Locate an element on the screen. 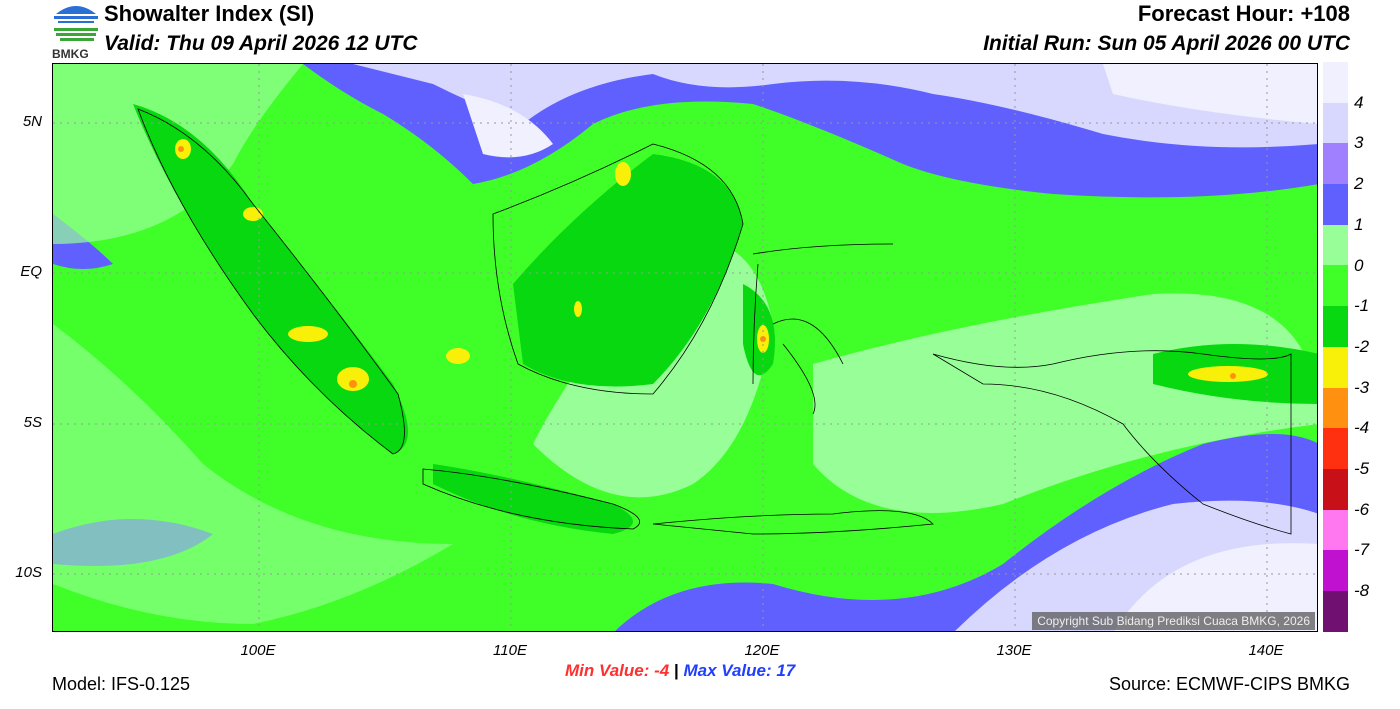 This screenshot has height=709, width=1400. colorbar-label: -1 is located at coordinates (1362, 306).